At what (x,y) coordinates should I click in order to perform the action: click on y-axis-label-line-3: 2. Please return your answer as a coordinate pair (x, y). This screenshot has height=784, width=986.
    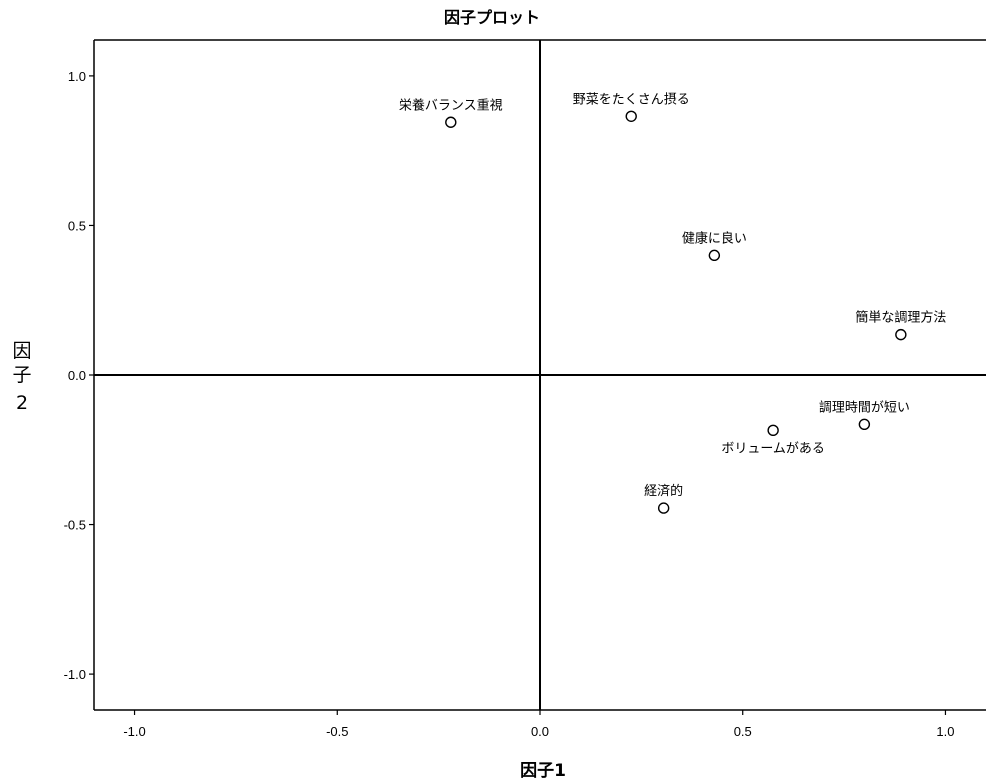
    Looking at the image, I should click on (22, 403).